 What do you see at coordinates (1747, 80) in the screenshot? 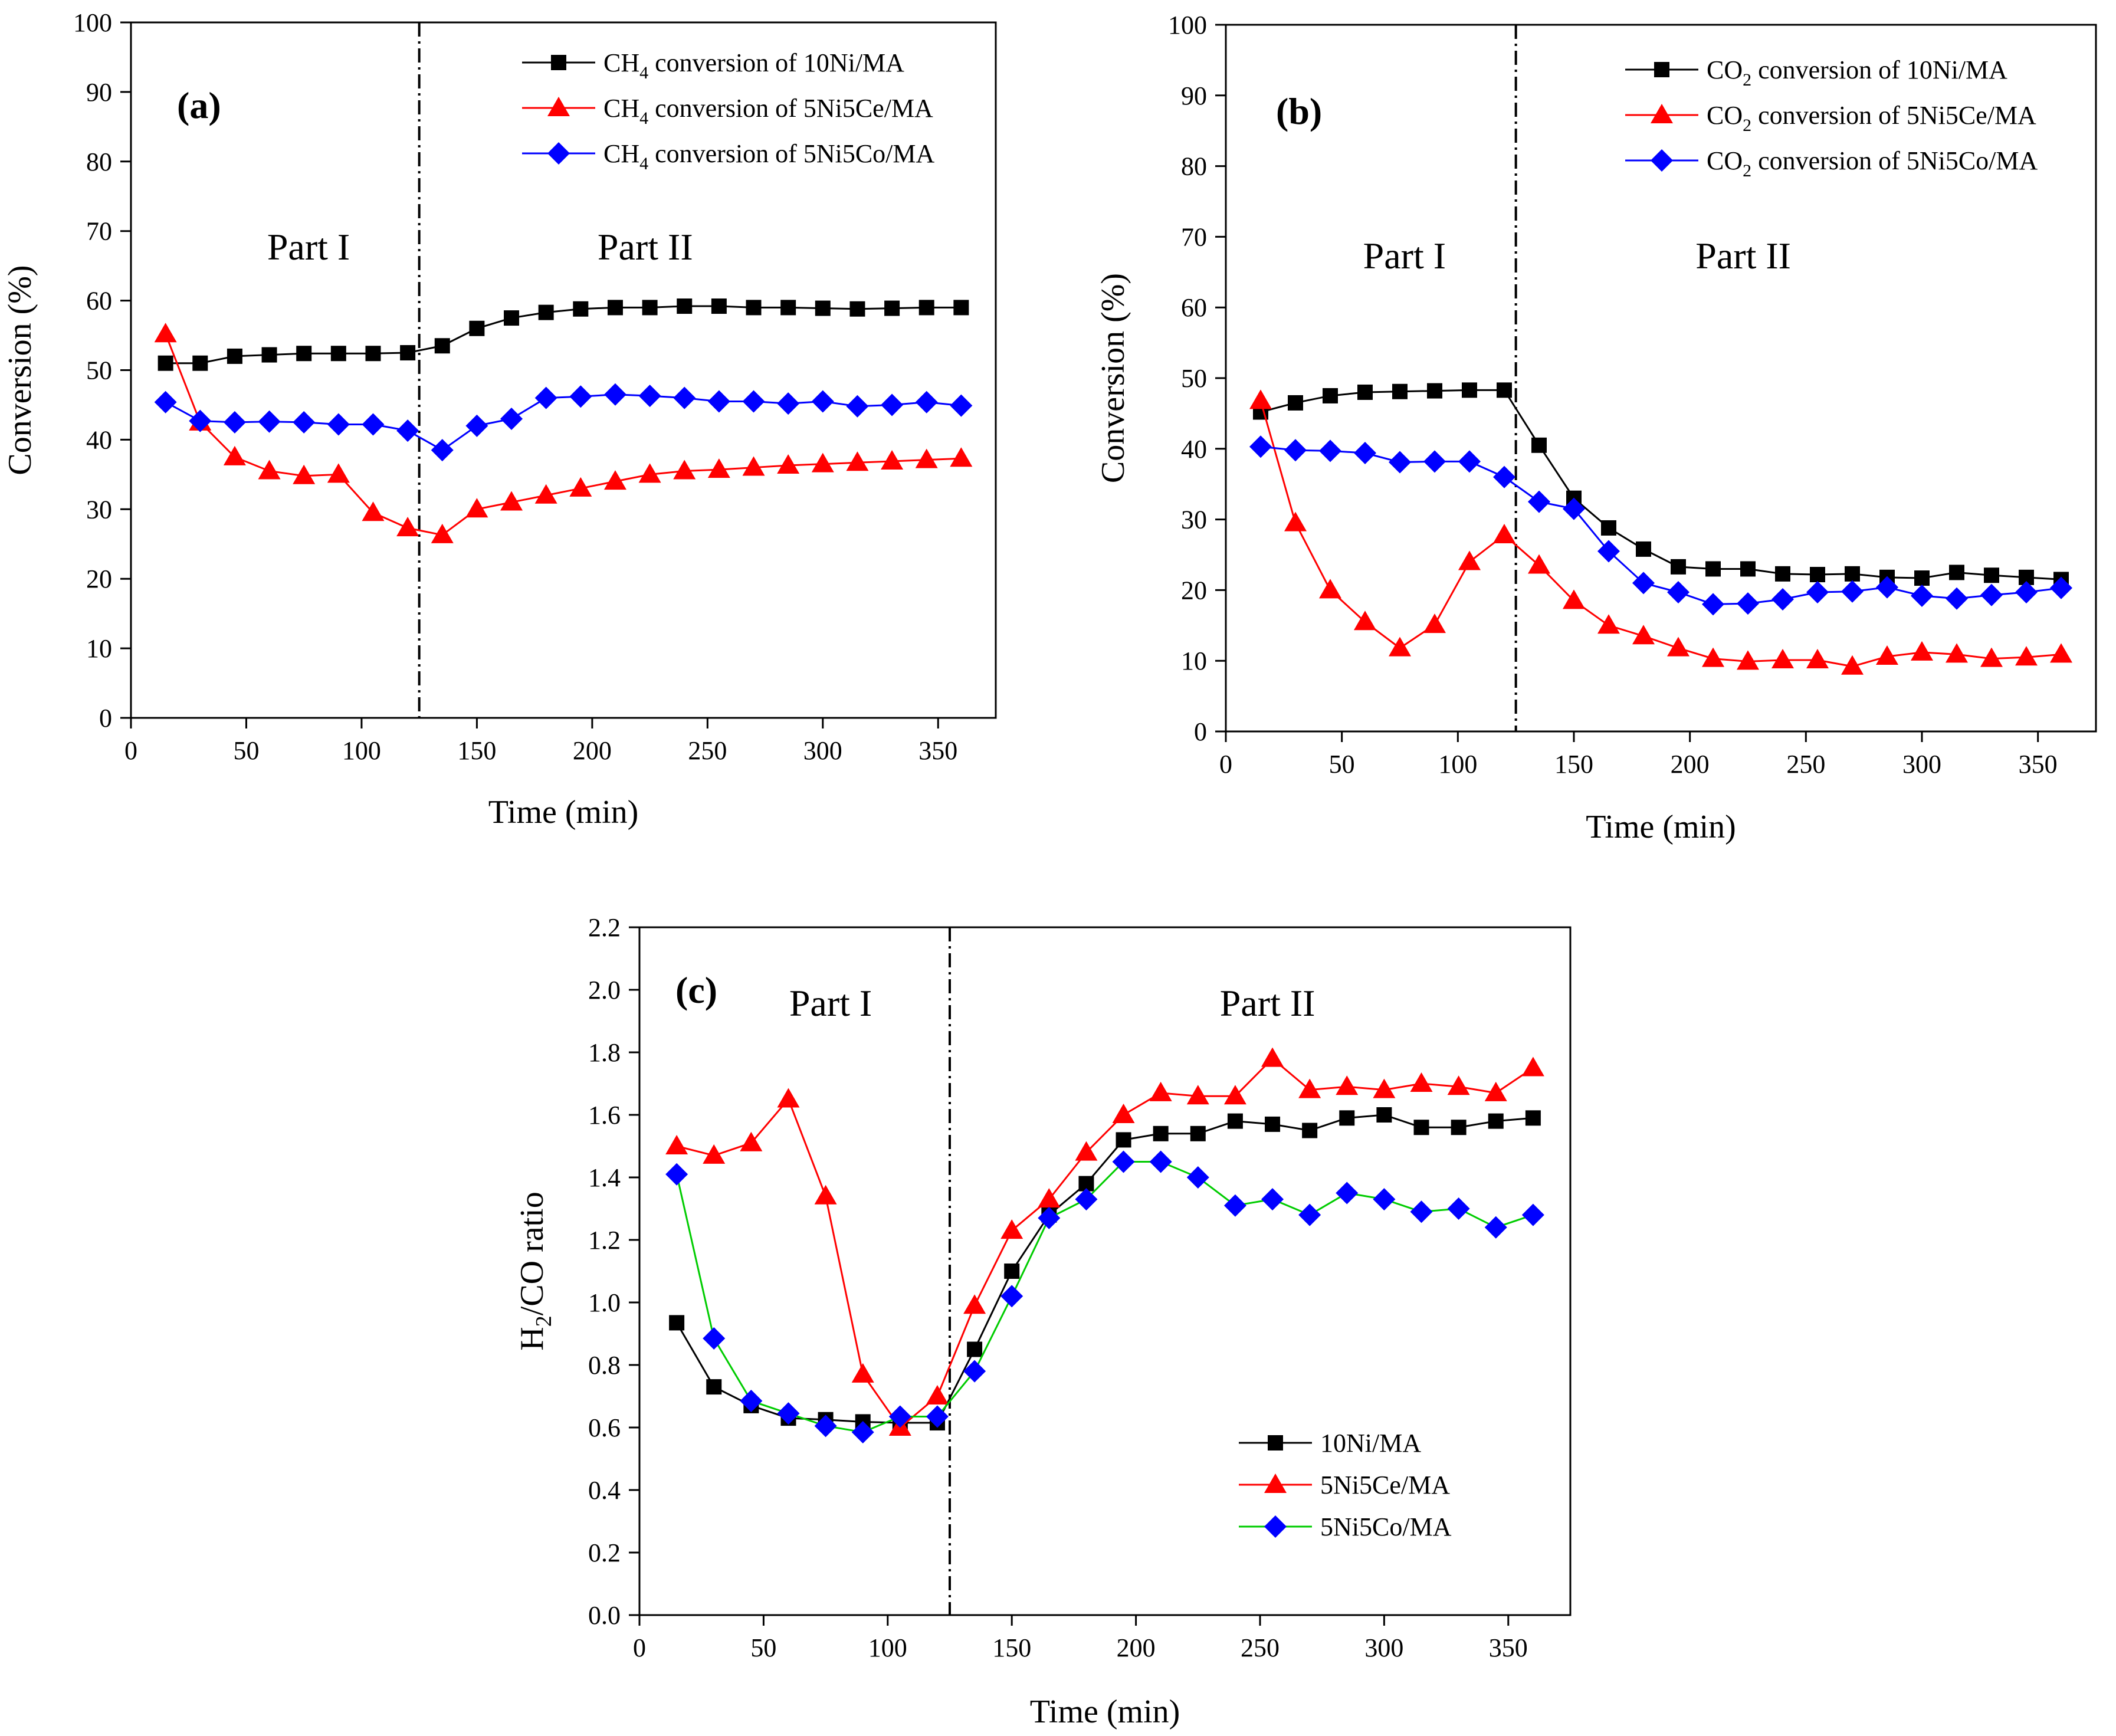
I see `legend-sub: 2` at bounding box center [1747, 80].